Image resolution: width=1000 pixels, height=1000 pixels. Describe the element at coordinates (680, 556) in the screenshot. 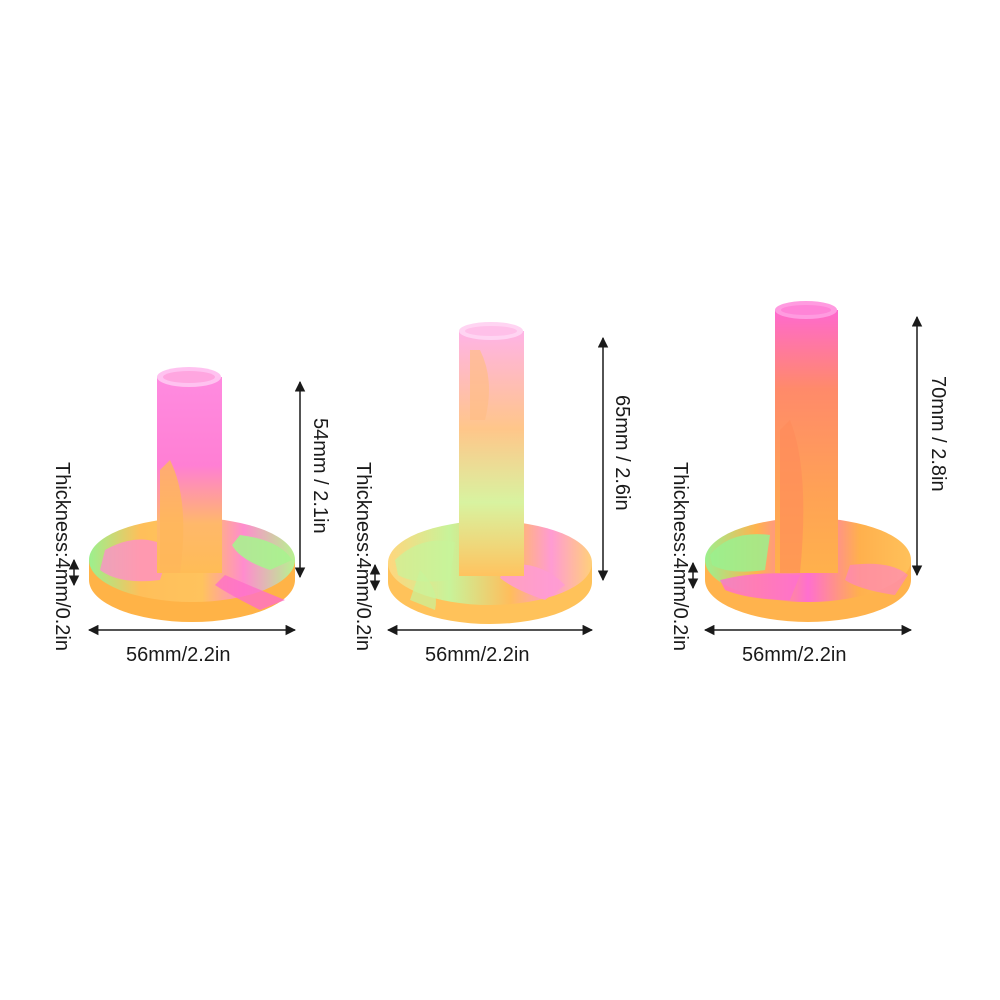

I see `product-3-thickness-label: Thickness:4mm/0.2in` at that location.